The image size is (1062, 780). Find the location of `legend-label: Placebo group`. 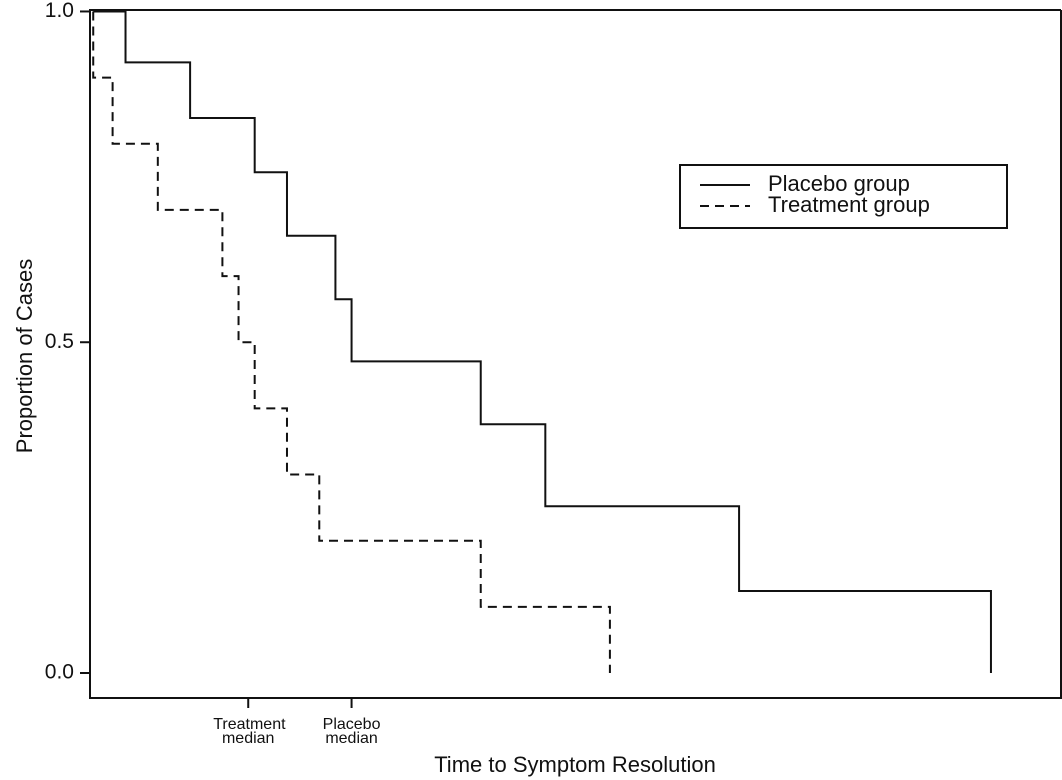

legend-label: Placebo group is located at coordinates (839, 183).